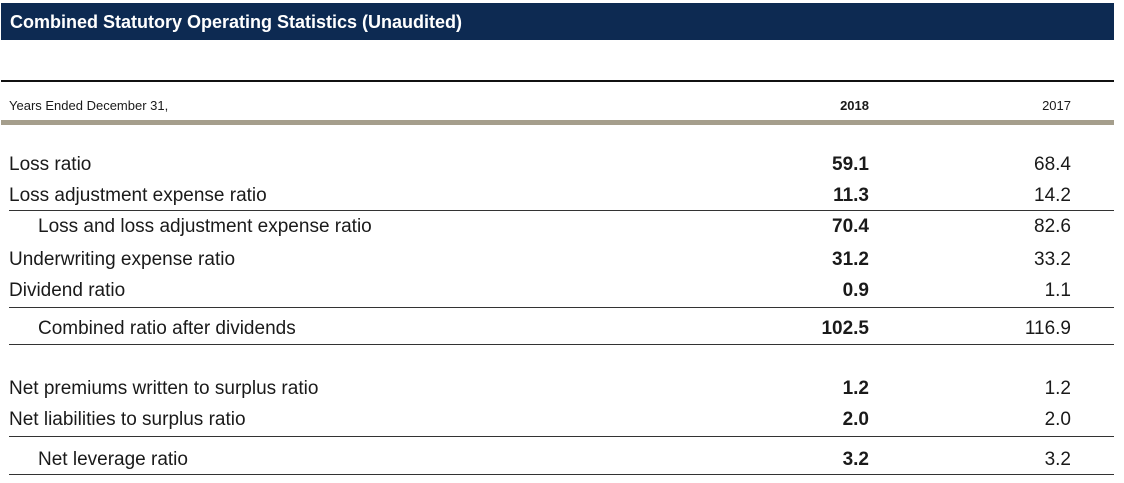 This screenshot has width=1124, height=483. Describe the element at coordinates (855, 419) in the screenshot. I see `value-2018: 2.0` at that location.